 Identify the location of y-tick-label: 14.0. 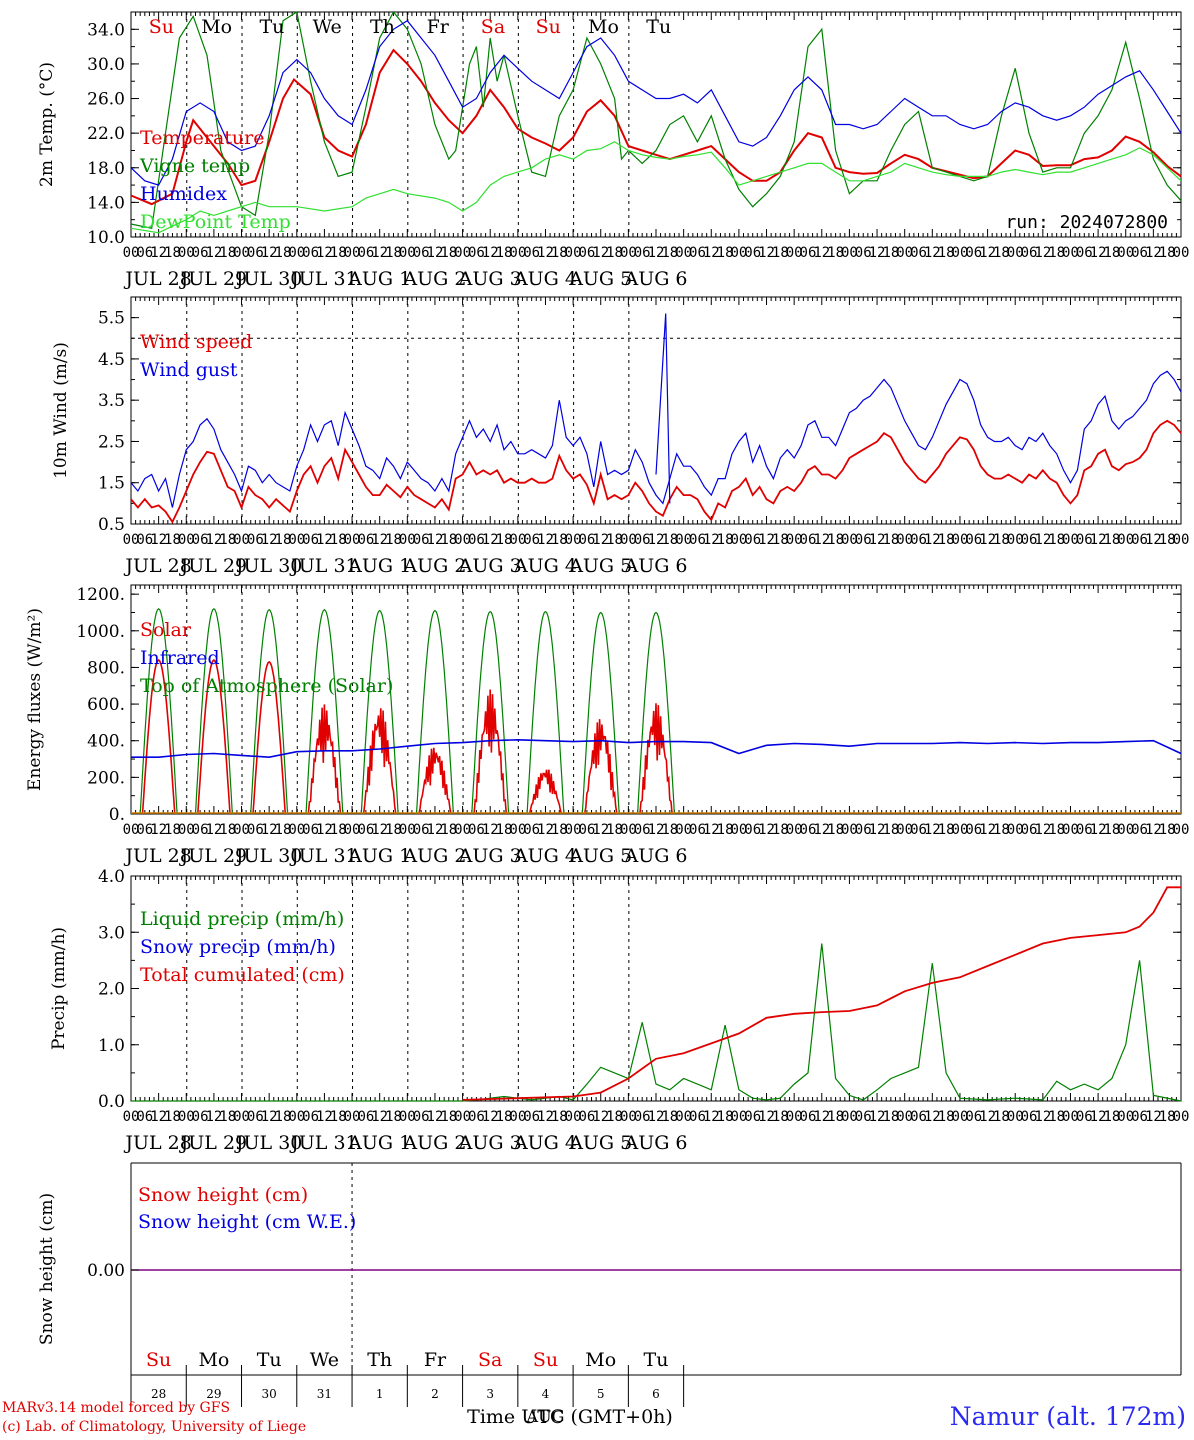
(106, 203).